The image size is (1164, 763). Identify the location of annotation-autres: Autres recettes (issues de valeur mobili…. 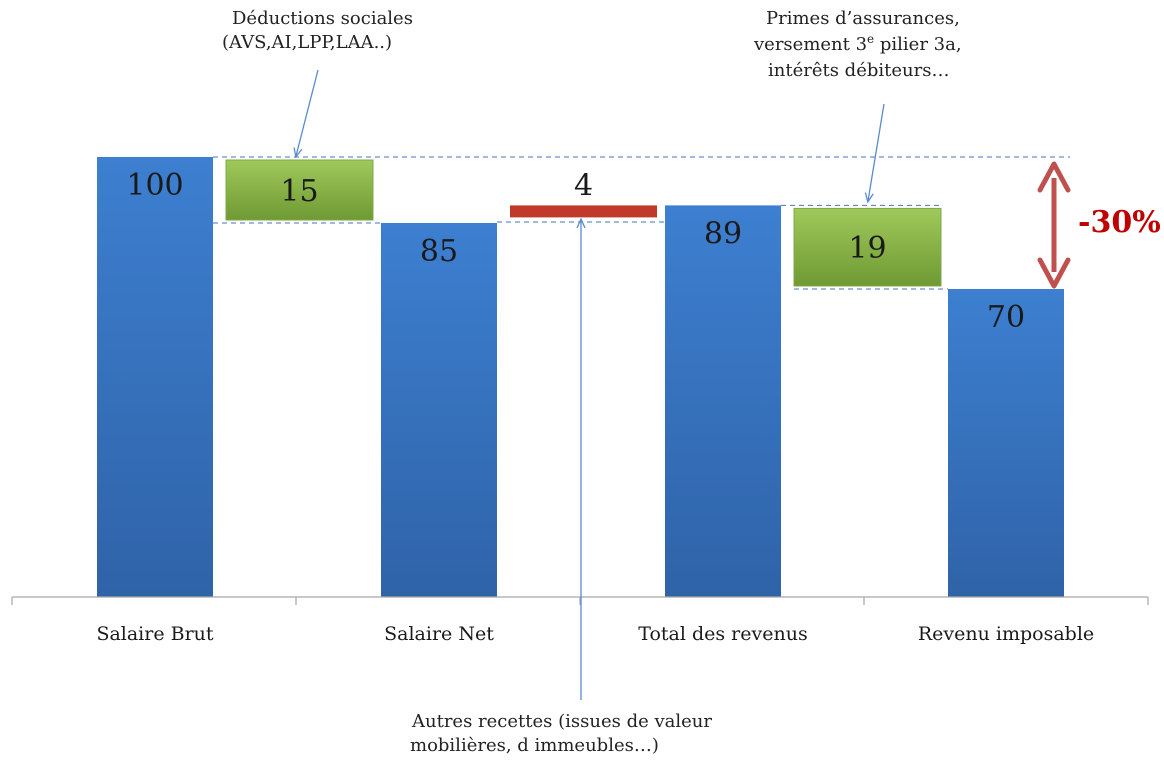
(564, 733).